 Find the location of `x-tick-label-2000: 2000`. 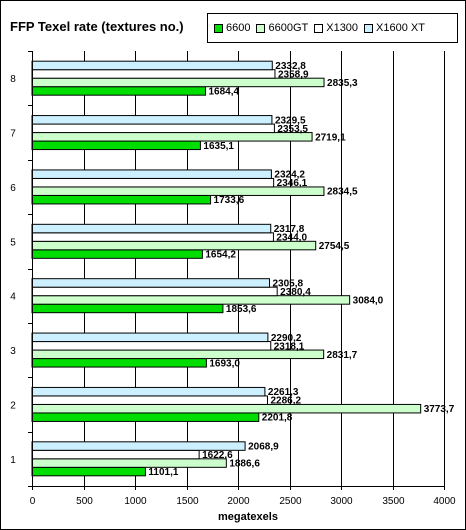

x-tick-label-2000: 2000 is located at coordinates (238, 501).